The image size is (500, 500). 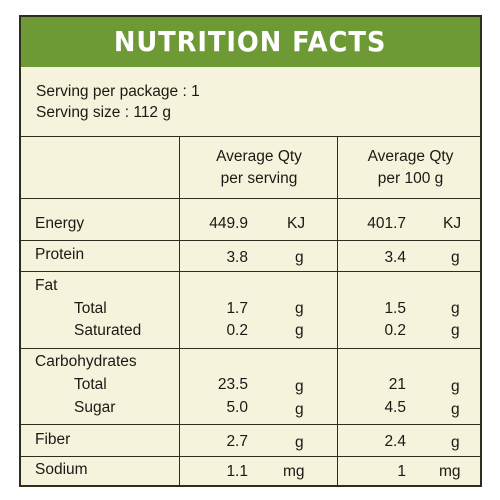 I want to click on protein-per100-unit: g, so click(x=455, y=257).